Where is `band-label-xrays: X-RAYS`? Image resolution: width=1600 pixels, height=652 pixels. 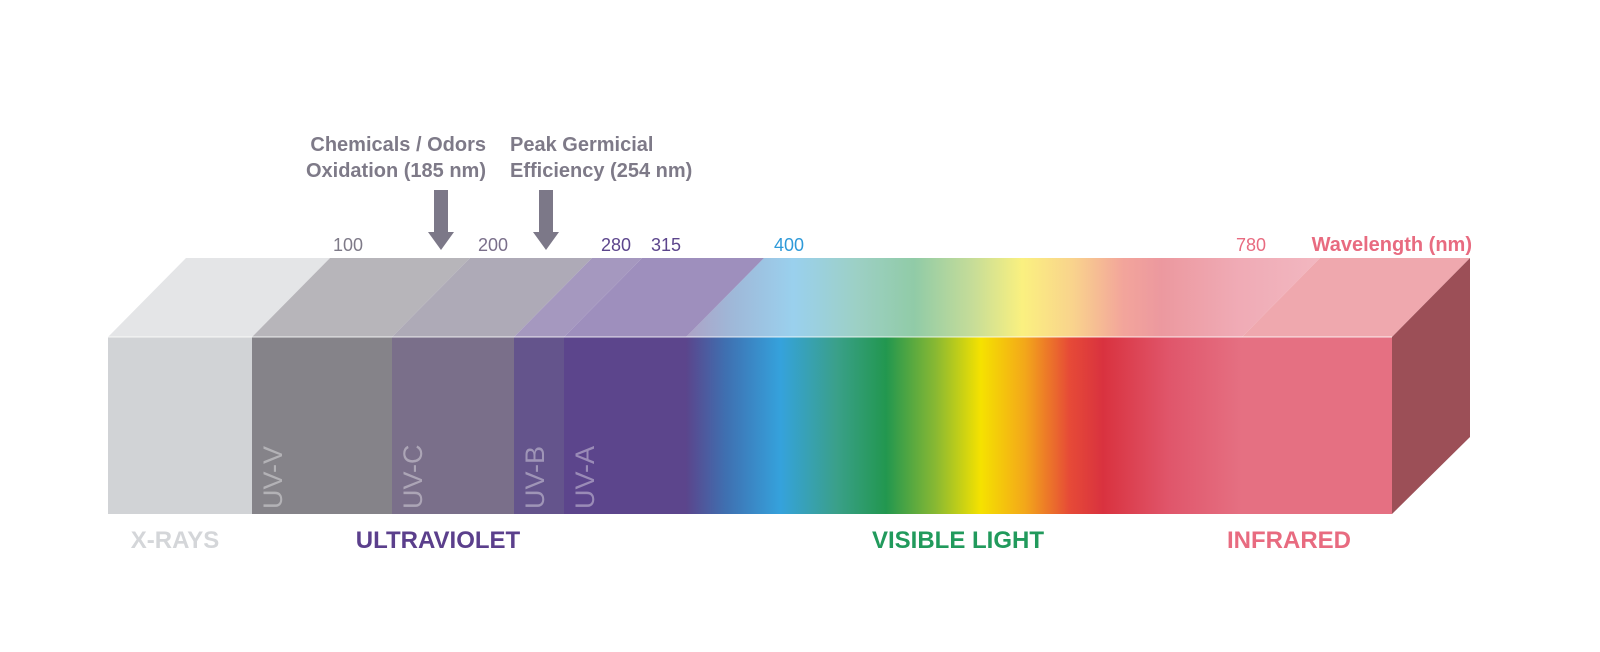 band-label-xrays: X-RAYS is located at coordinates (175, 540).